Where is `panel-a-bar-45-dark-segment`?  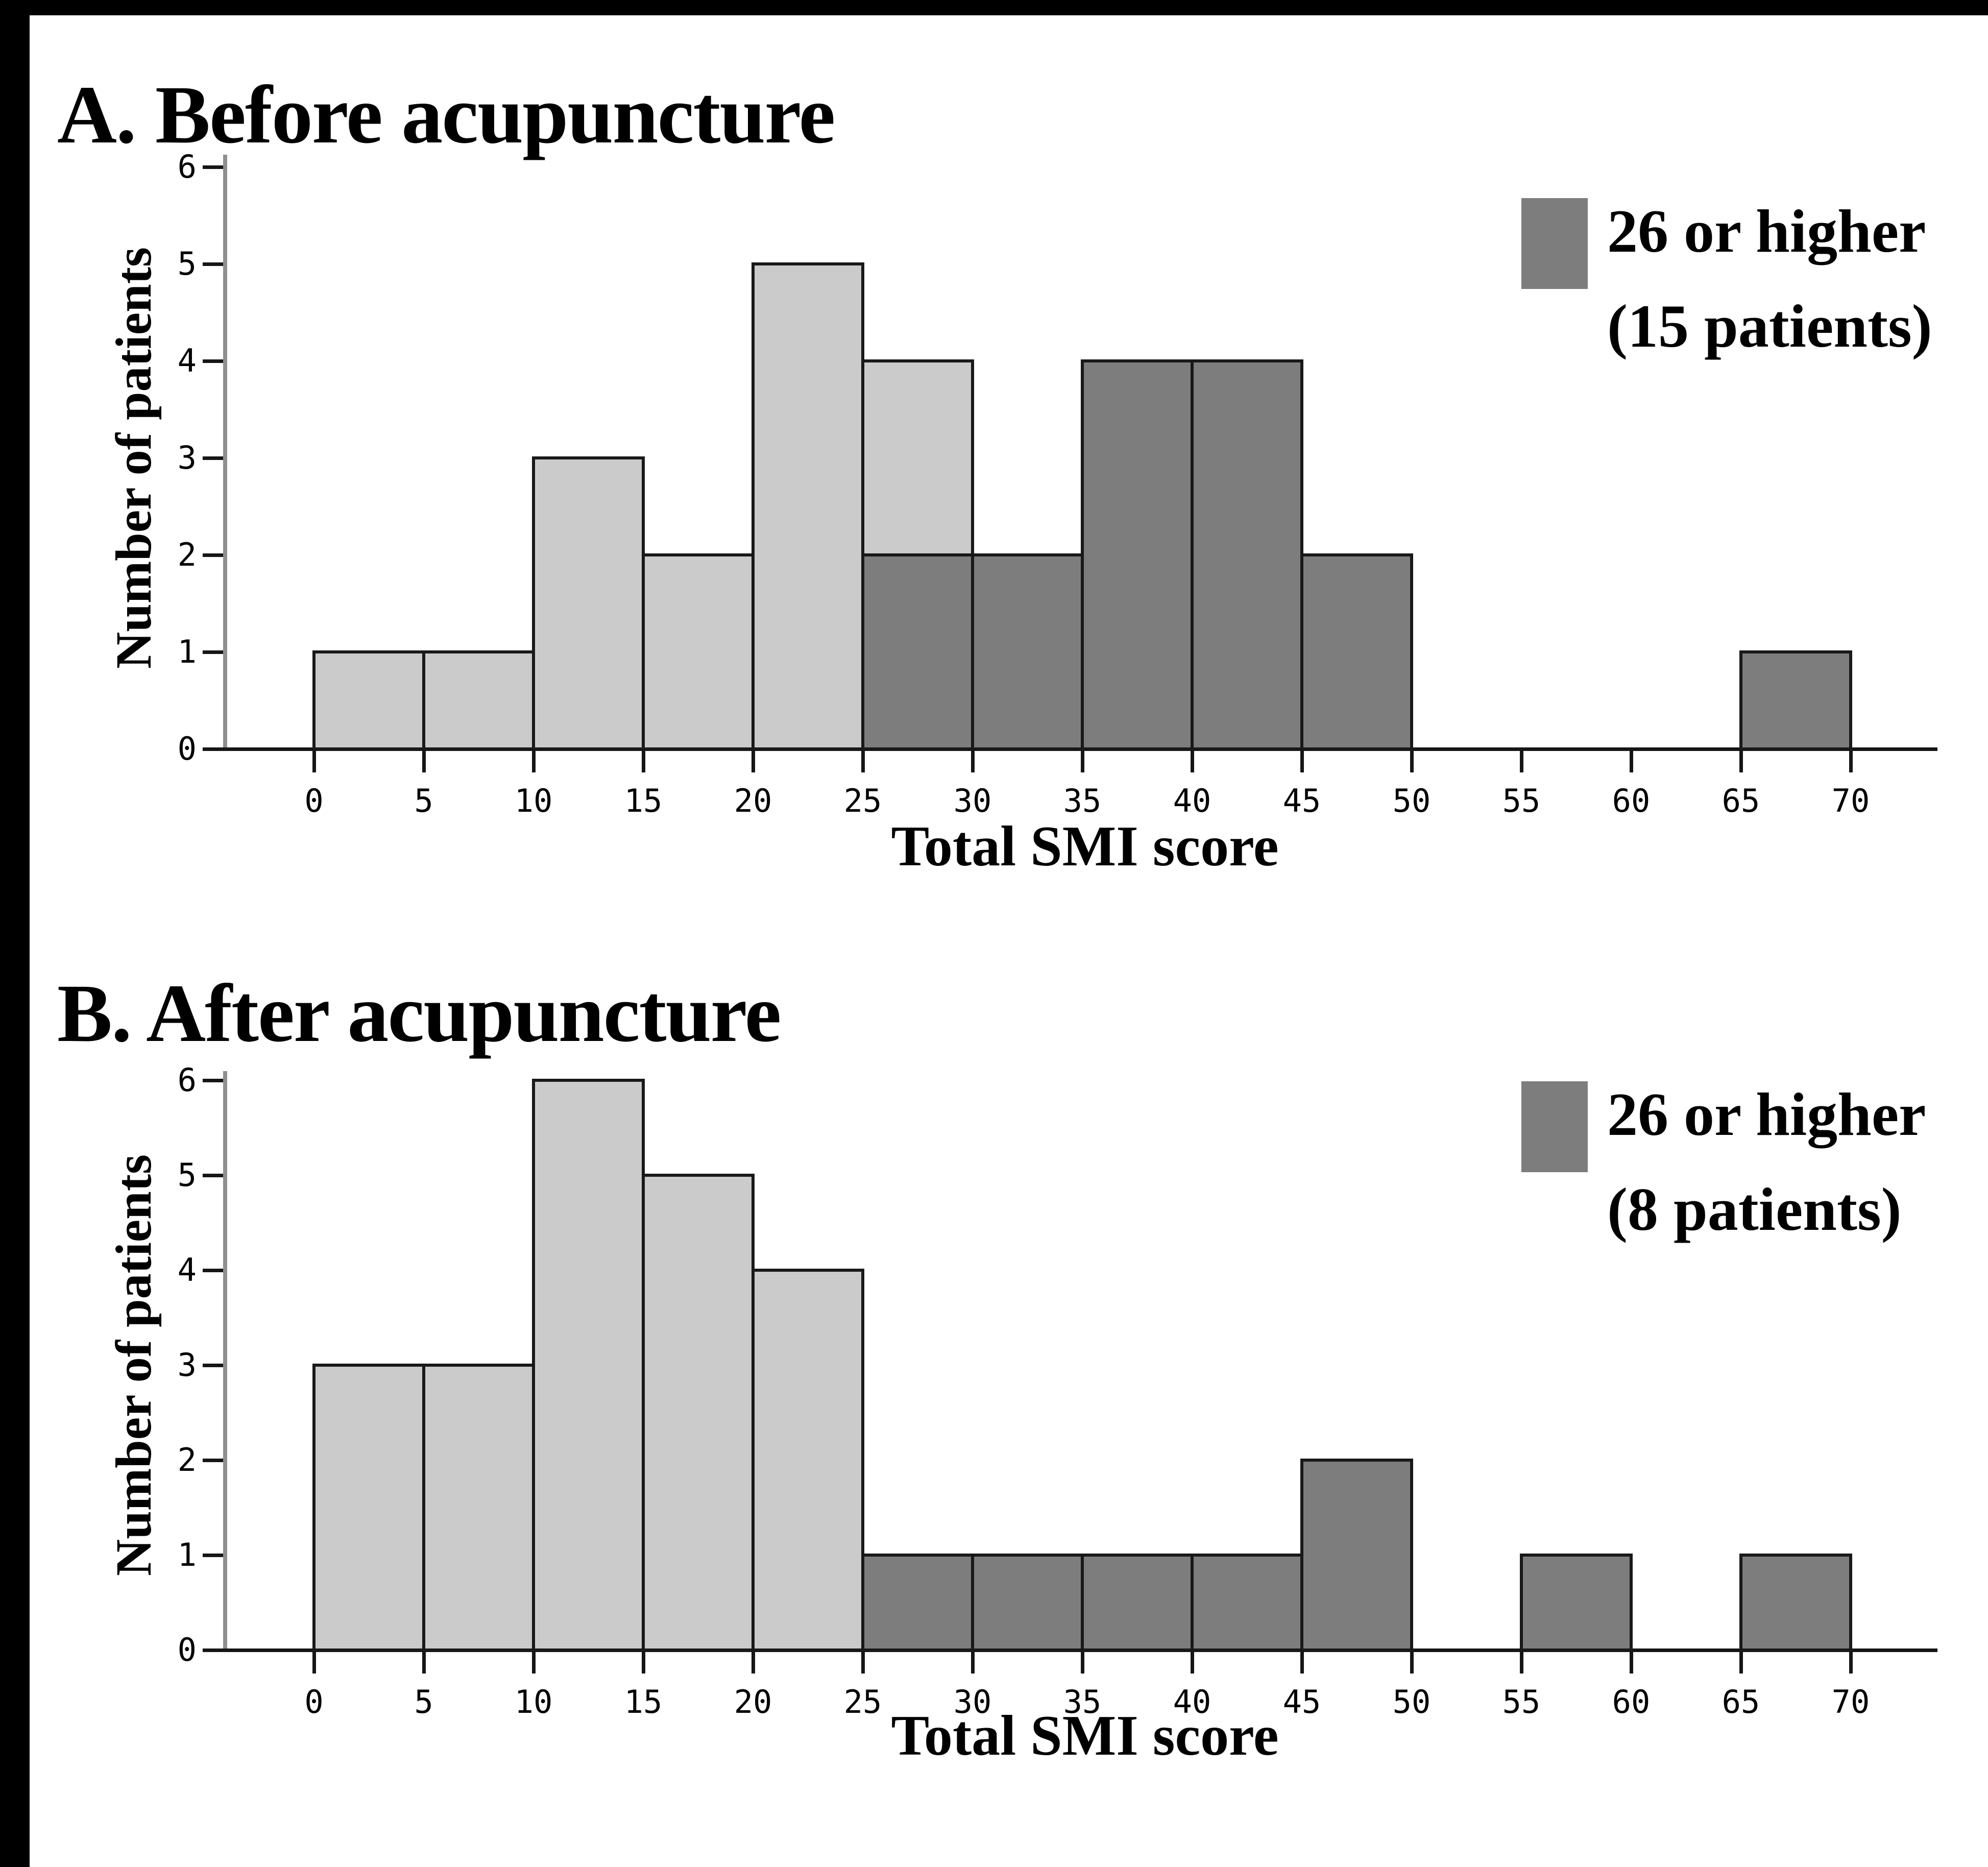 panel-a-bar-45-dark-segment is located at coordinates (1356, 652).